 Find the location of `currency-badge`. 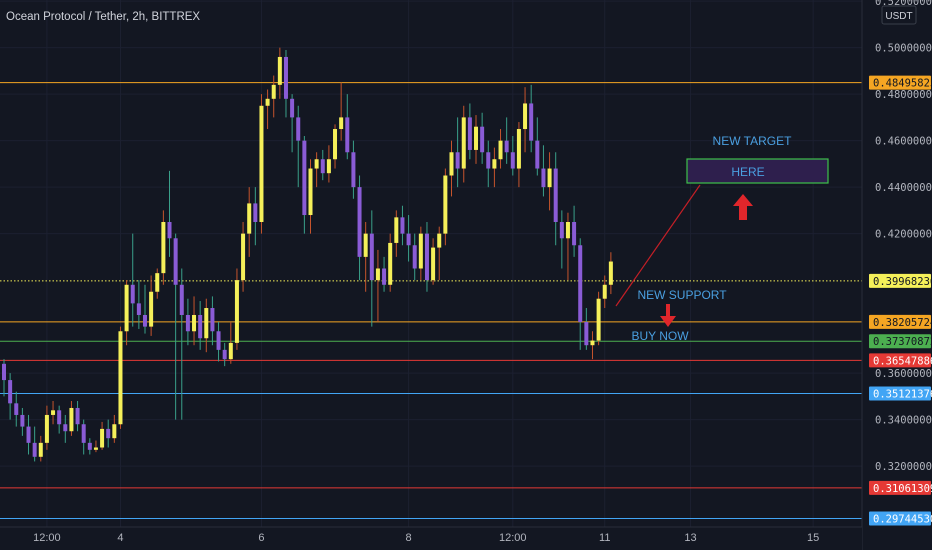

currency-badge is located at coordinates (899, 15).